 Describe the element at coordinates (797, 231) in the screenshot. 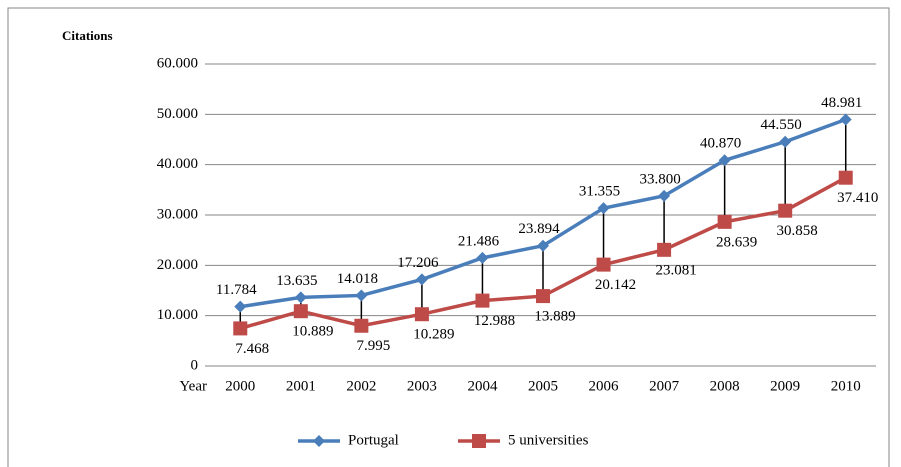

I see `data-label: 30.858` at that location.